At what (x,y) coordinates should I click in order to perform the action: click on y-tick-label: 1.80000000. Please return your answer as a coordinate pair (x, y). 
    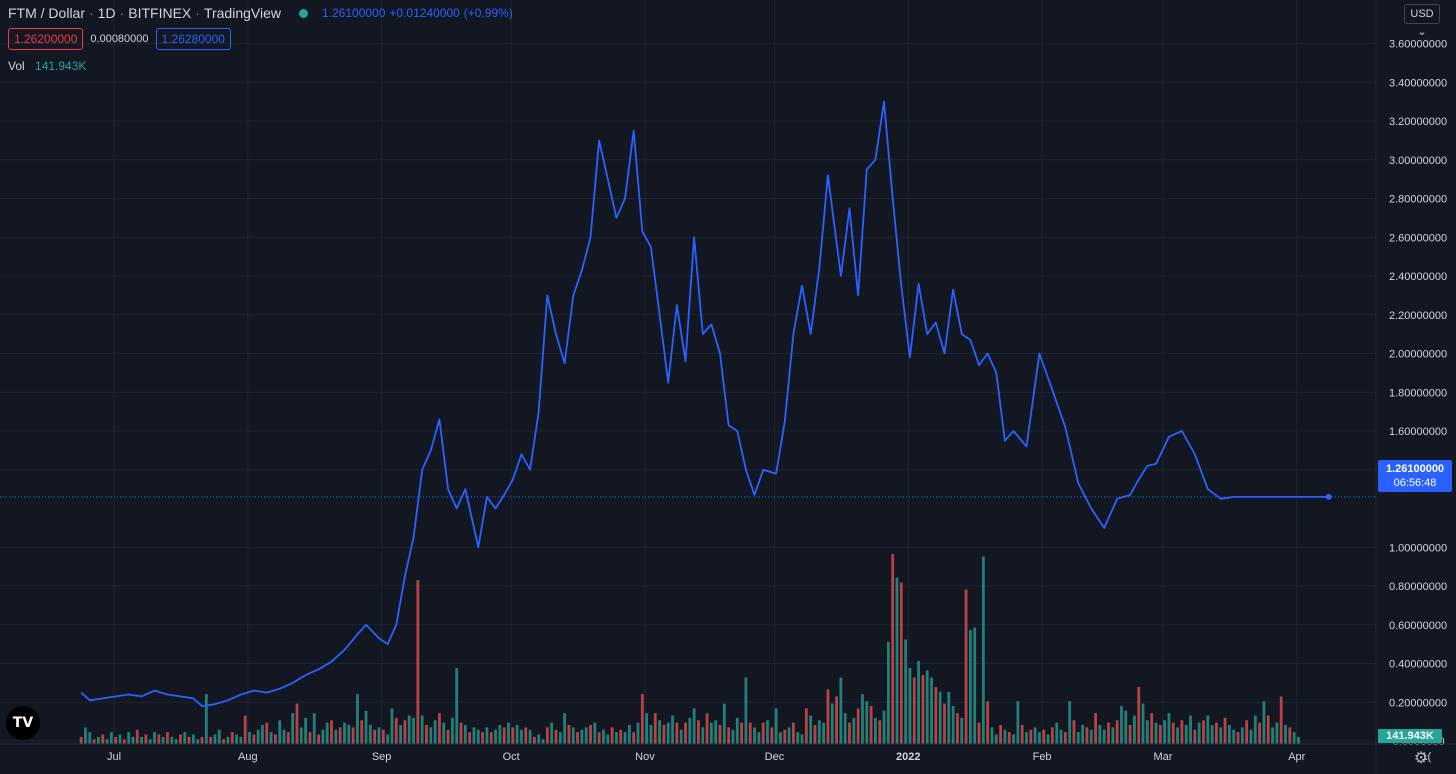
    Looking at the image, I should click on (1418, 393).